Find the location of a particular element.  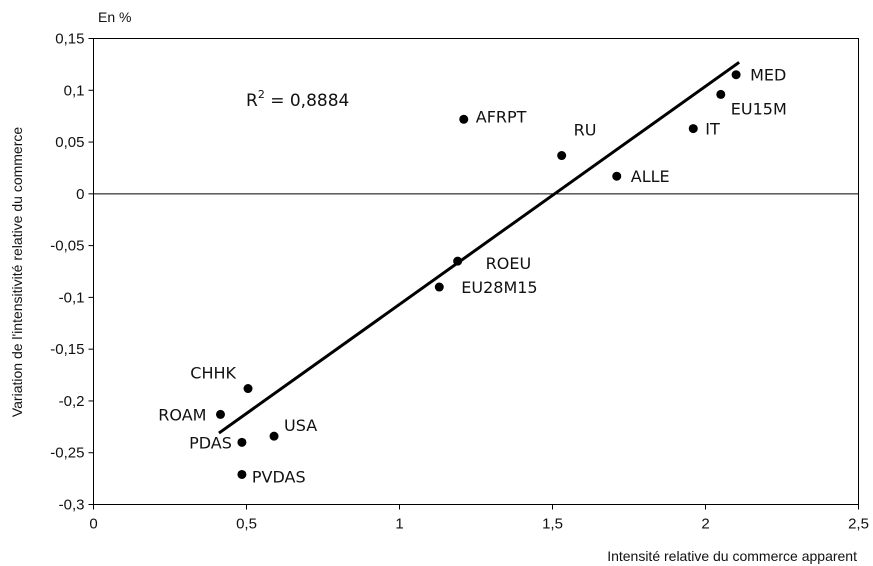

y-axis: 0,15 0,1 0,05 0 -0,05 -0,1 -0,15 -0,2 -0,25 -0,3 is located at coordinates (72, 272).